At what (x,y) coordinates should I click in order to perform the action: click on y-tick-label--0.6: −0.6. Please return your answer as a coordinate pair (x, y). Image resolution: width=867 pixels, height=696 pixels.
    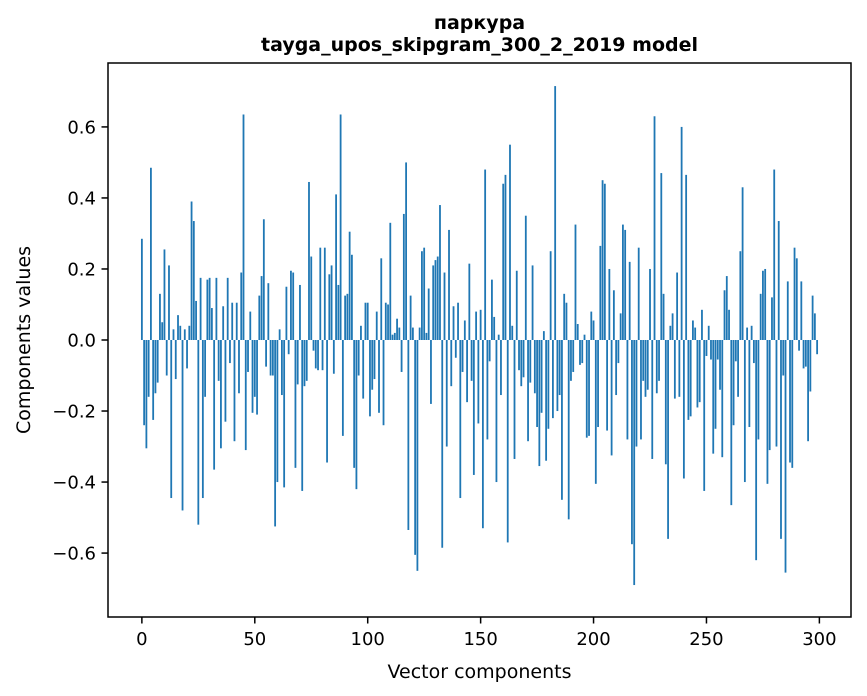
    Looking at the image, I should click on (74, 554).